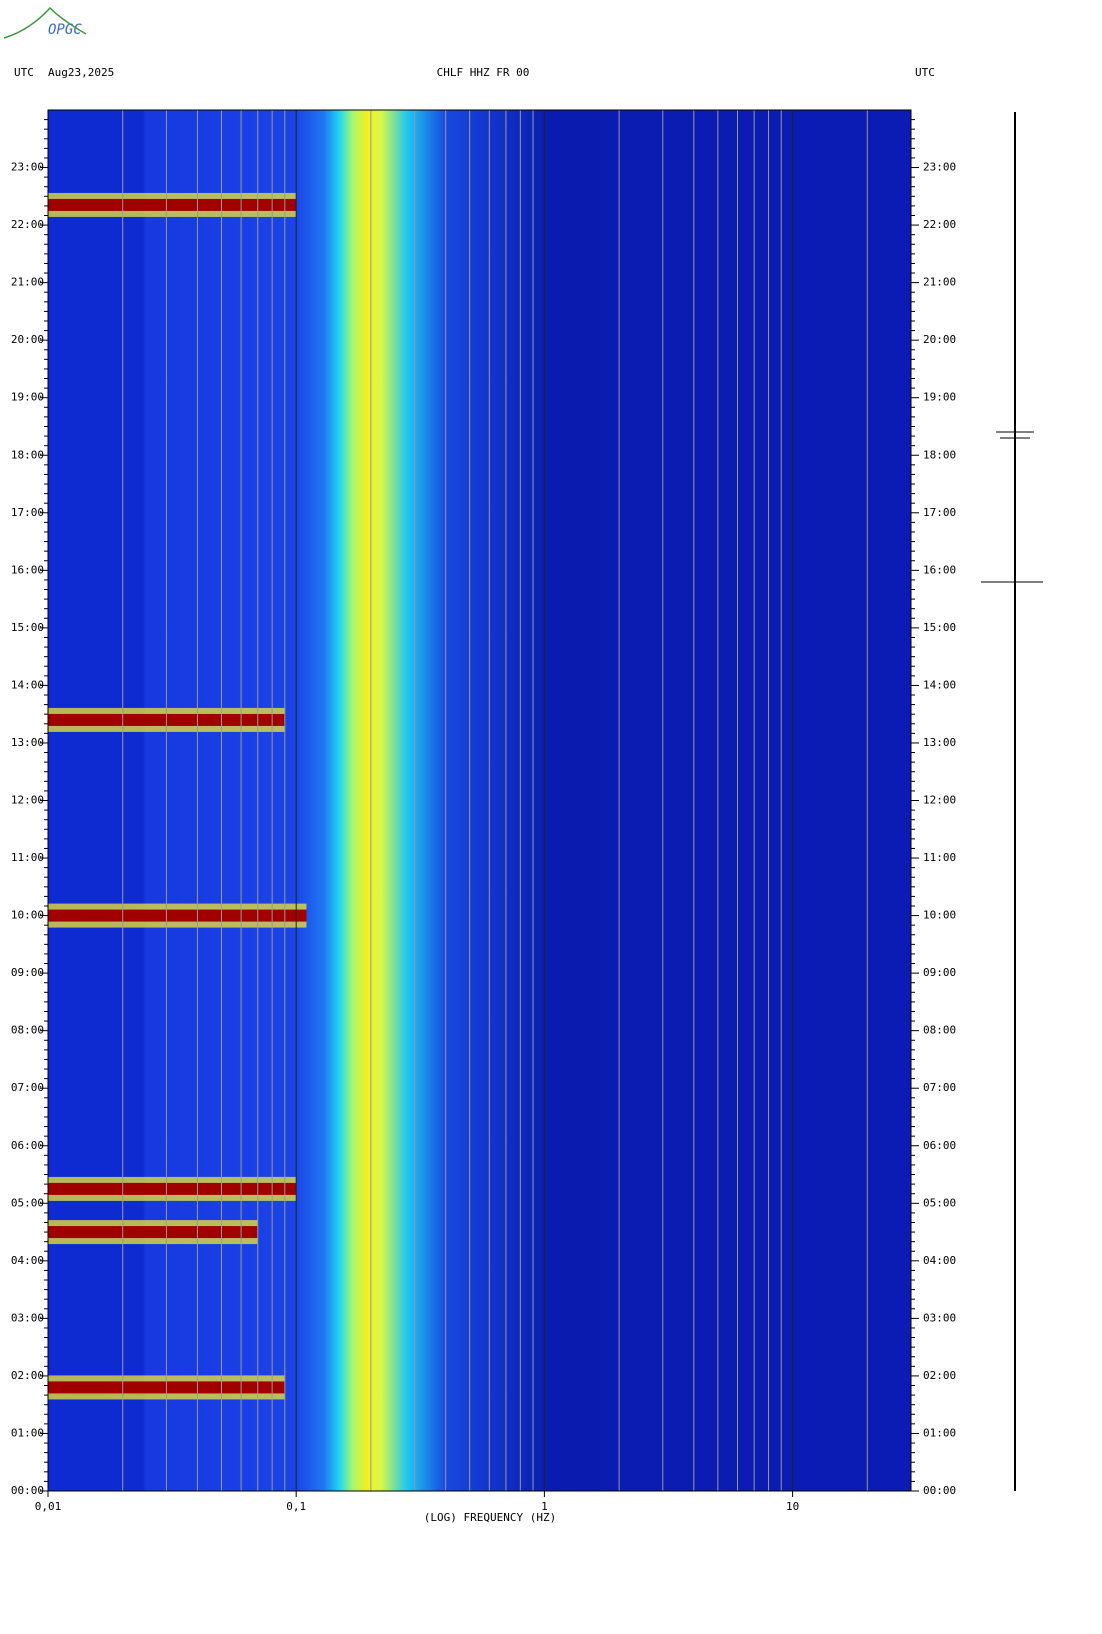 This screenshot has height=1634, width=1102. What do you see at coordinates (939, 1432) in the screenshot?
I see `y-tick-label-right: 01:00` at bounding box center [939, 1432].